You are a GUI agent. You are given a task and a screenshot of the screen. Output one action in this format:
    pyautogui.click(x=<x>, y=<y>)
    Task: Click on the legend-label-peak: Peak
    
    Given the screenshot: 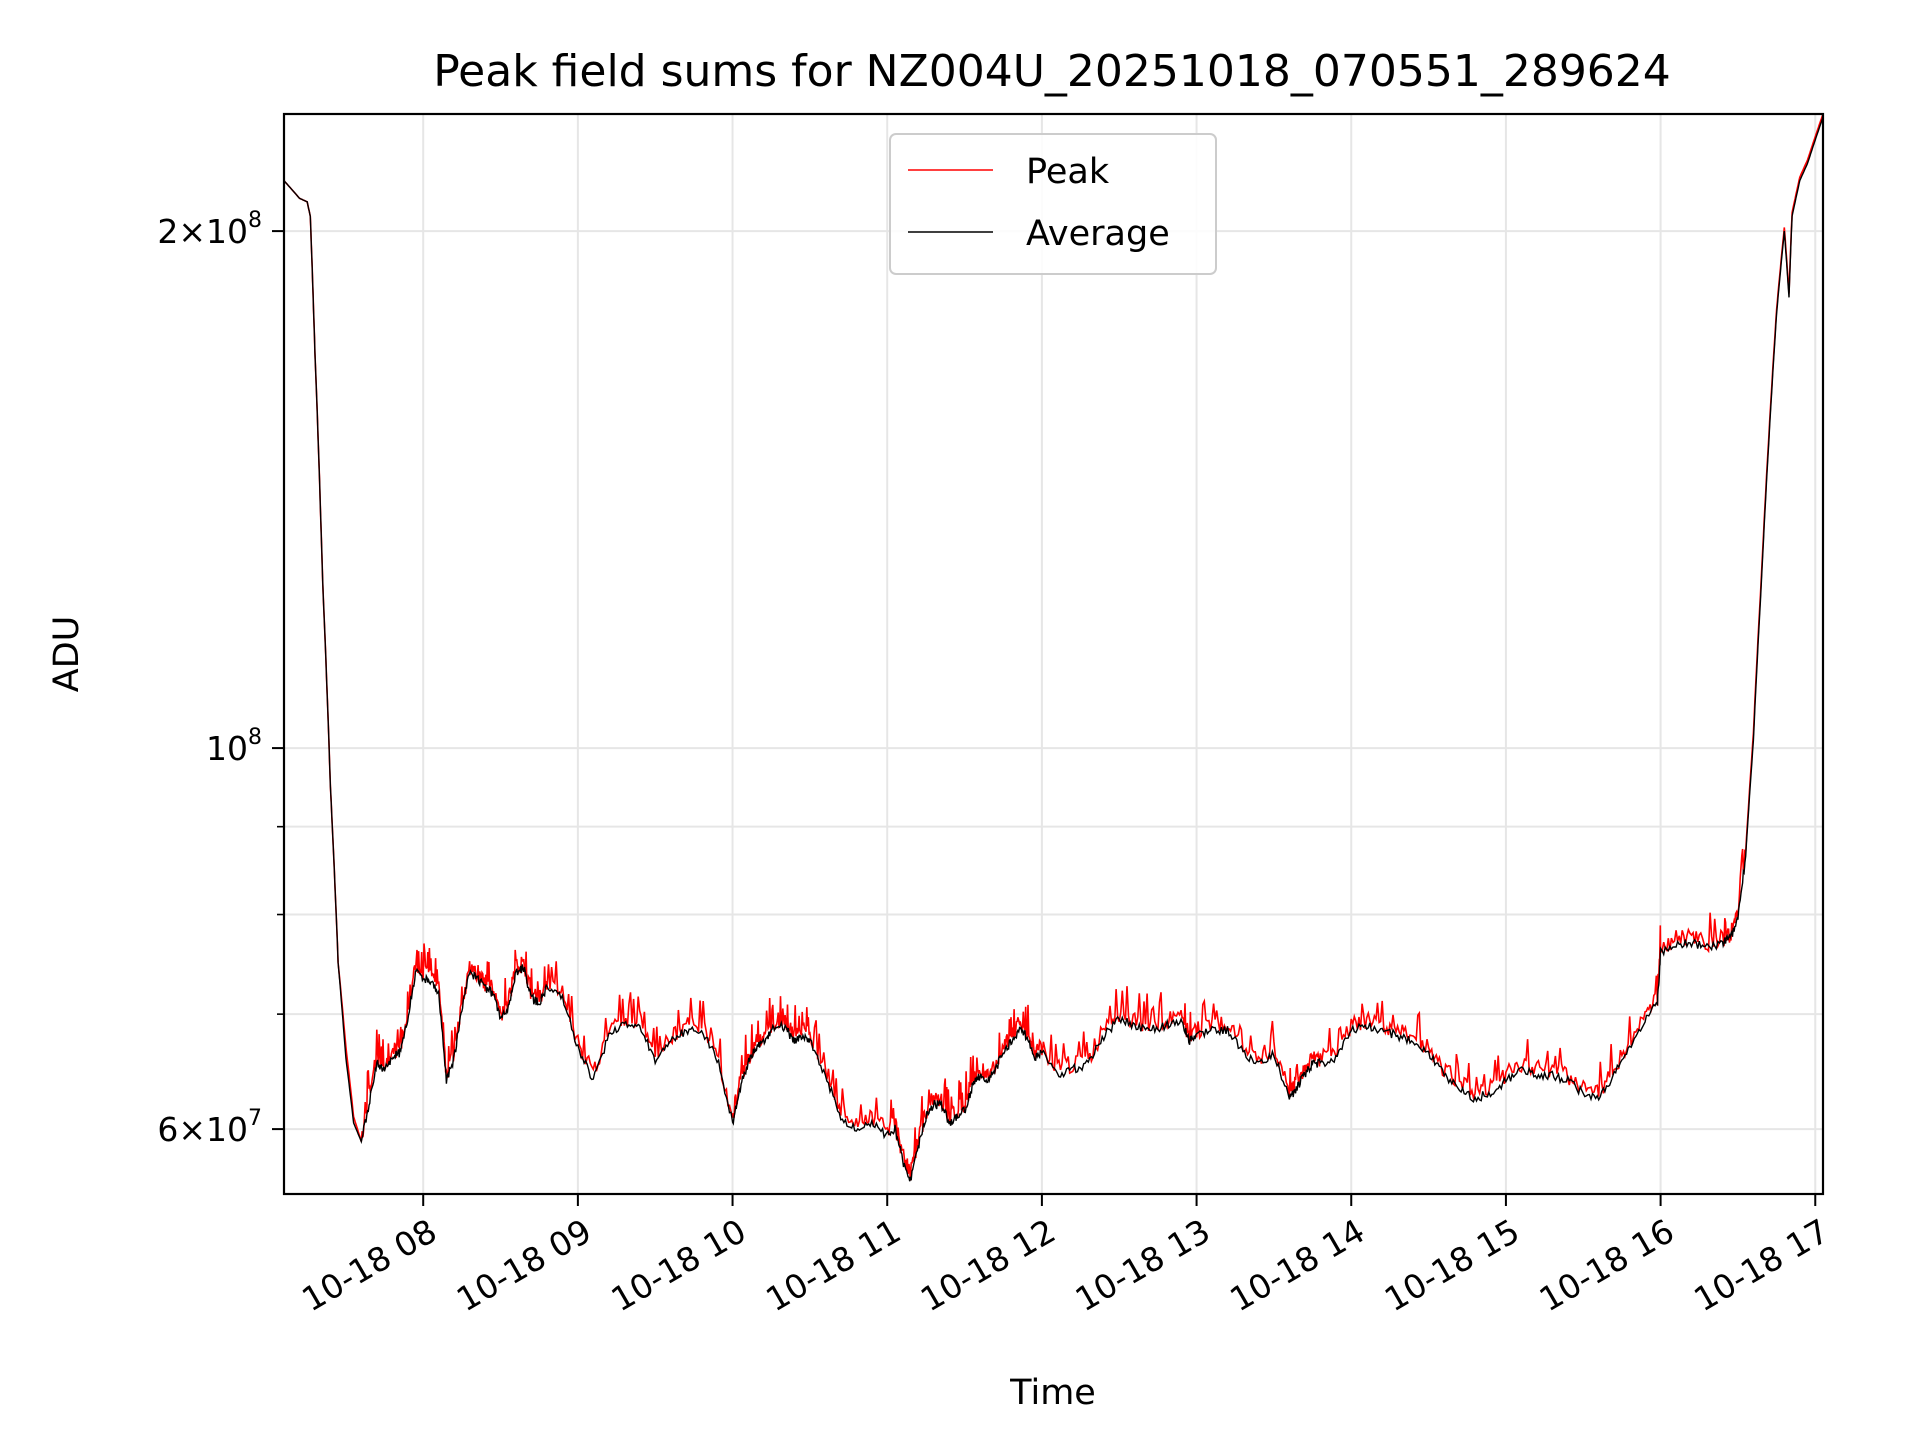 What is the action you would take?
    pyautogui.click(x=1068, y=172)
    